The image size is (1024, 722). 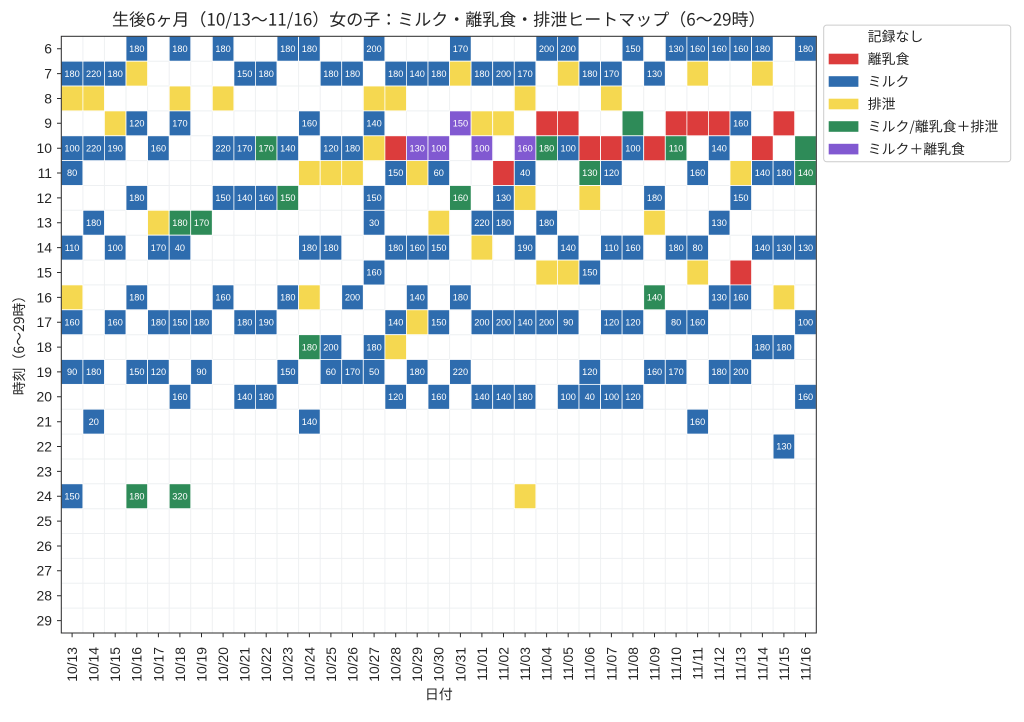 I want to click on svg-text: 11/11, so click(x=698, y=663).